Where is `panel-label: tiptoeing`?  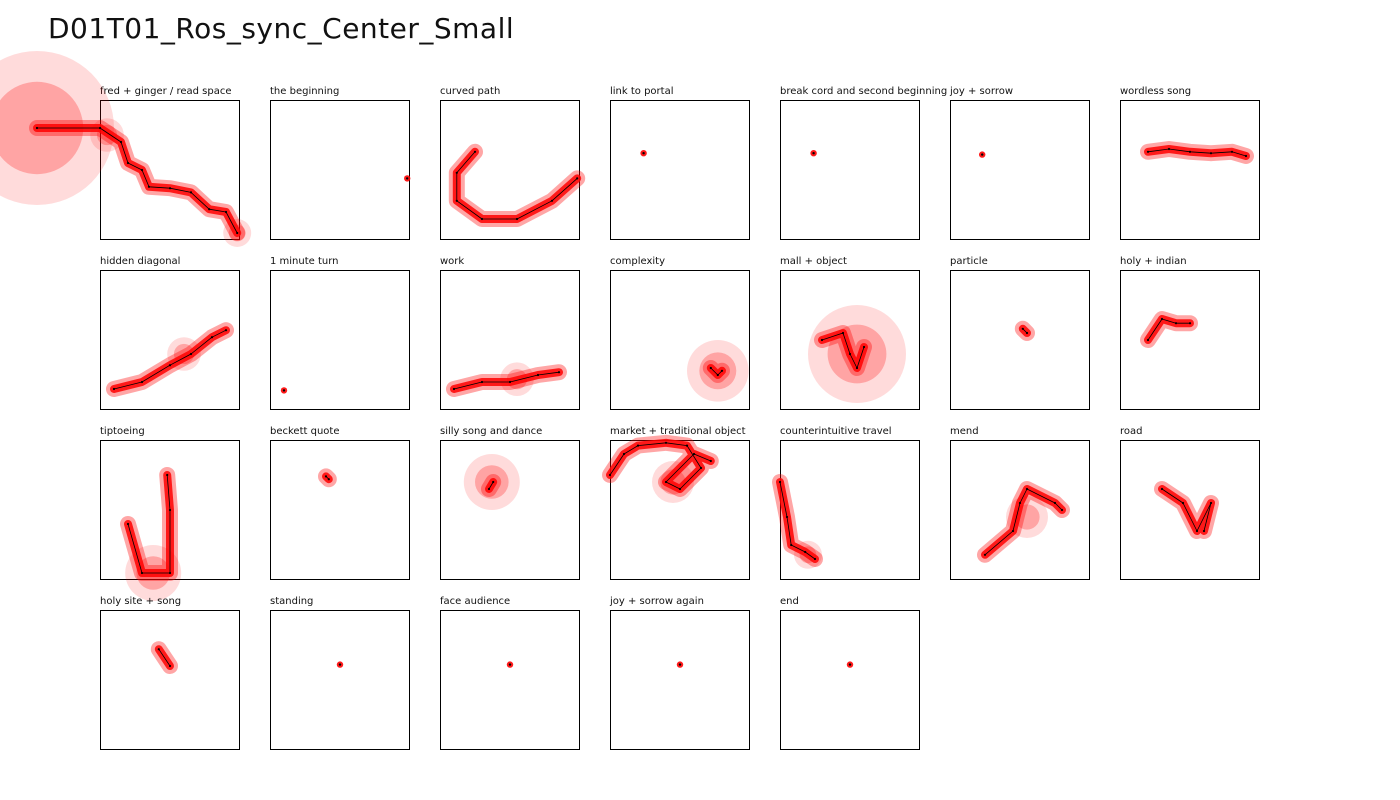 panel-label: tiptoeing is located at coordinates (122, 431).